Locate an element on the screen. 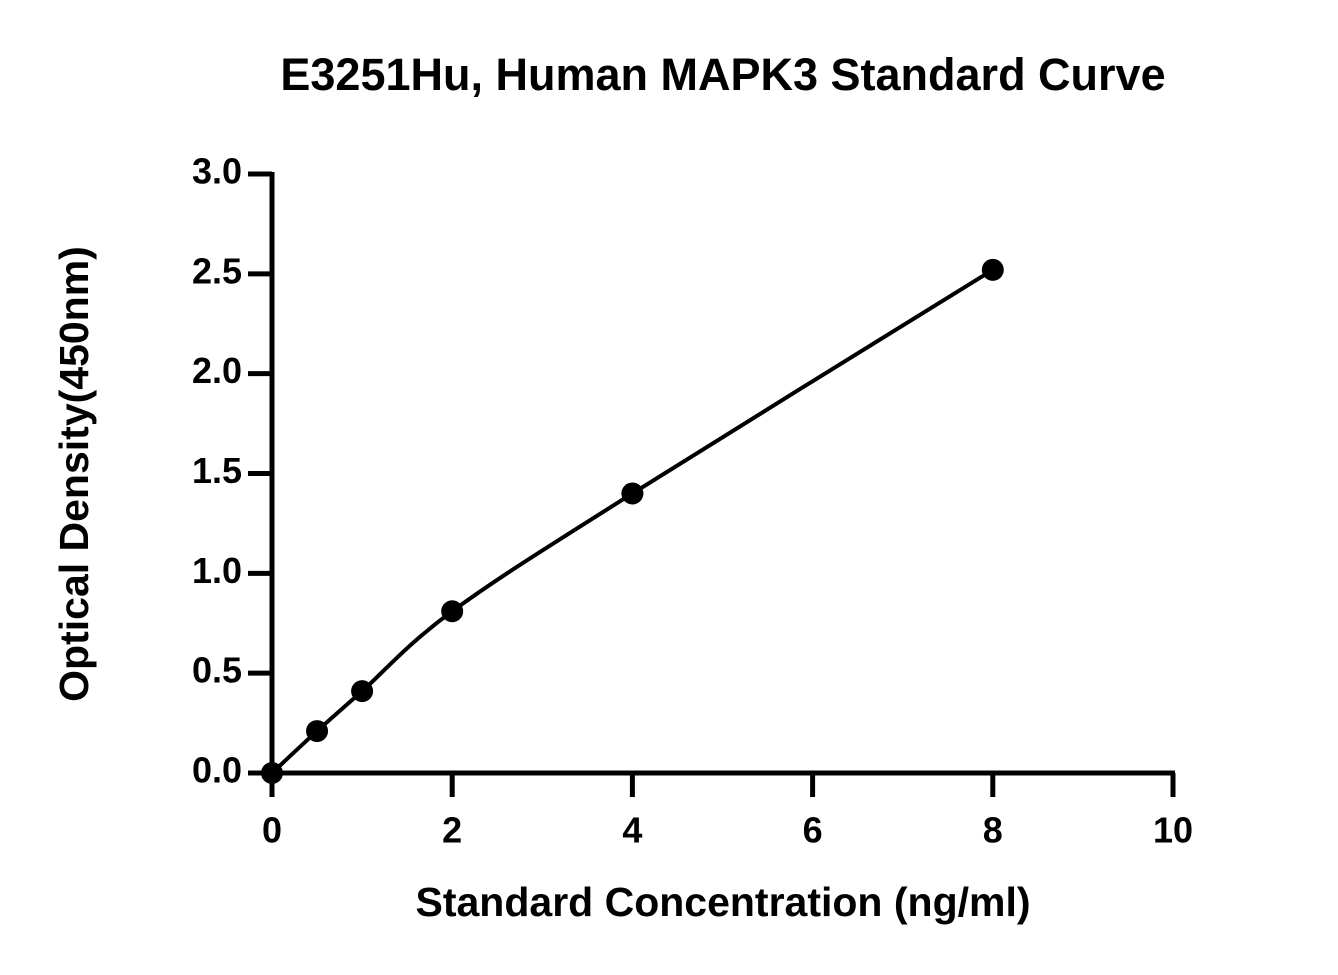  y-axis-title: Optical Density(450nm) is located at coordinates (74, 474).